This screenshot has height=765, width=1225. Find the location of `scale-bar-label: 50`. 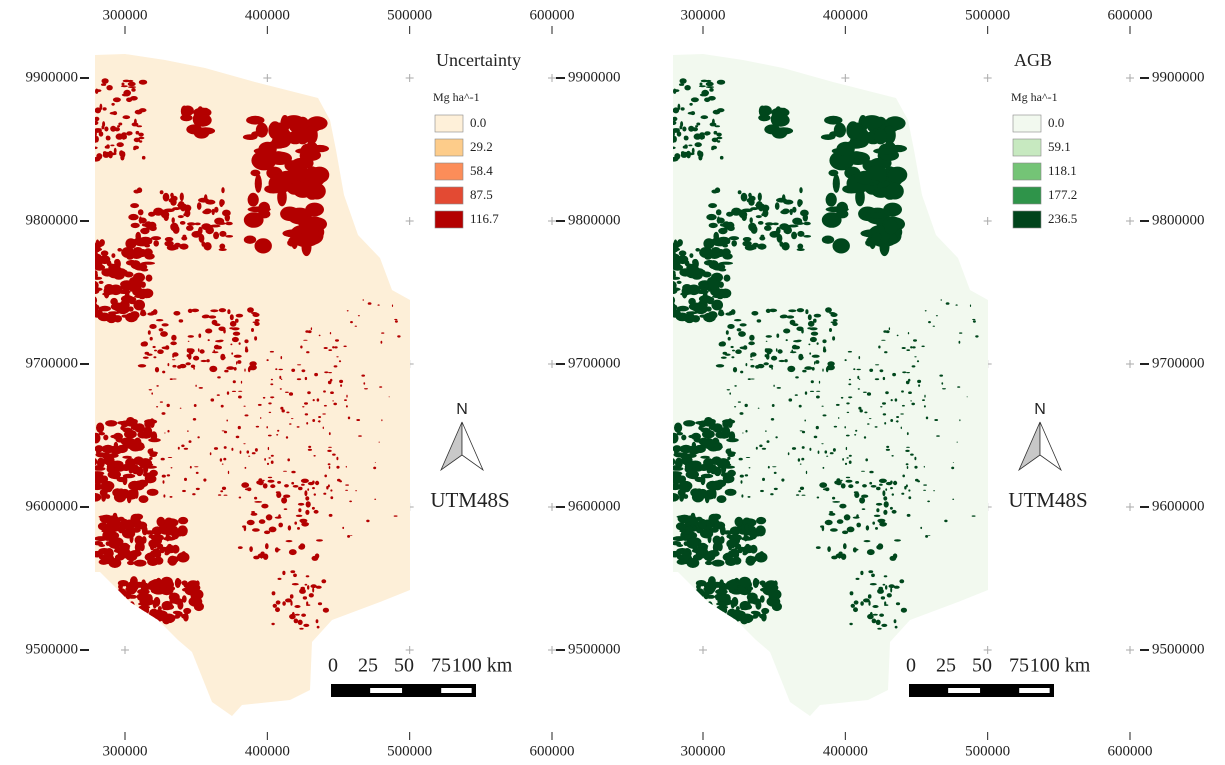

scale-bar-label: 50 is located at coordinates (982, 666).